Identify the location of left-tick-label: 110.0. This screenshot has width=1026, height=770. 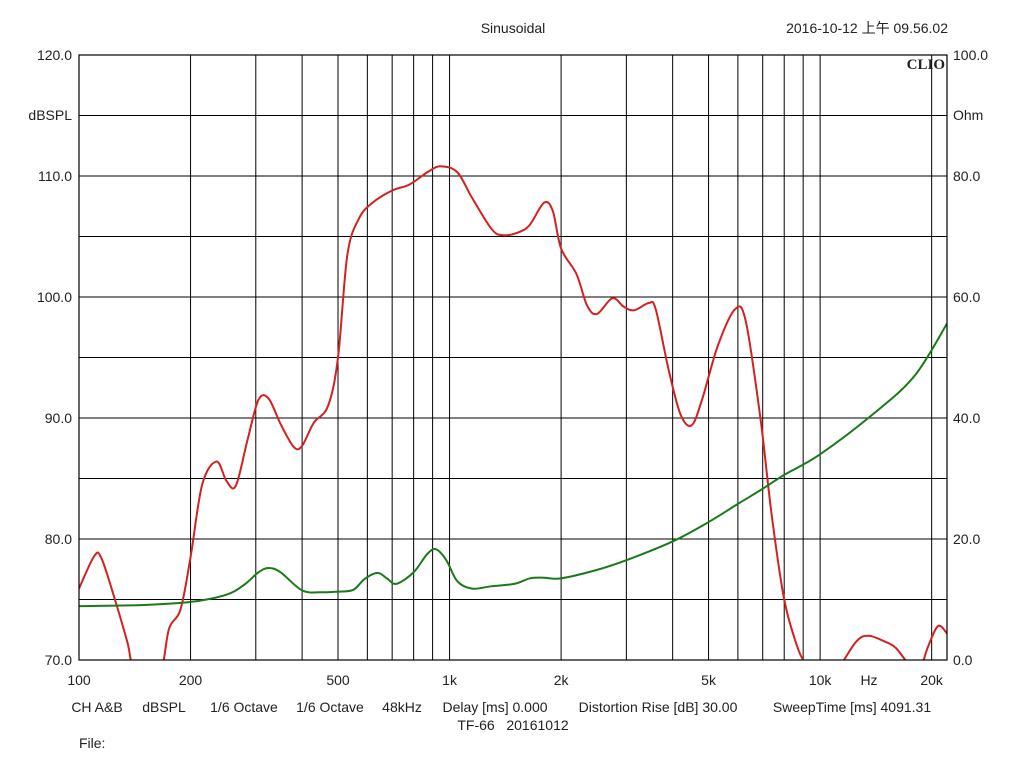
(55, 176).